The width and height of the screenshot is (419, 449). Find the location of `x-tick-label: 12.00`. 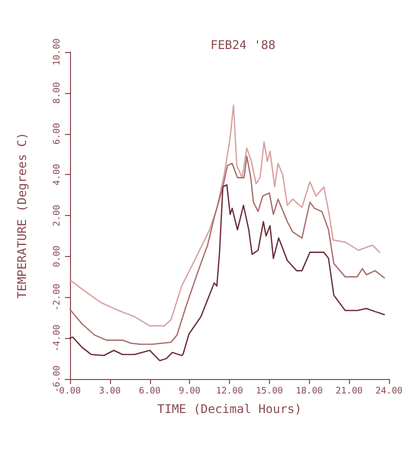

x-tick-label: 12.00 is located at coordinates (230, 391).